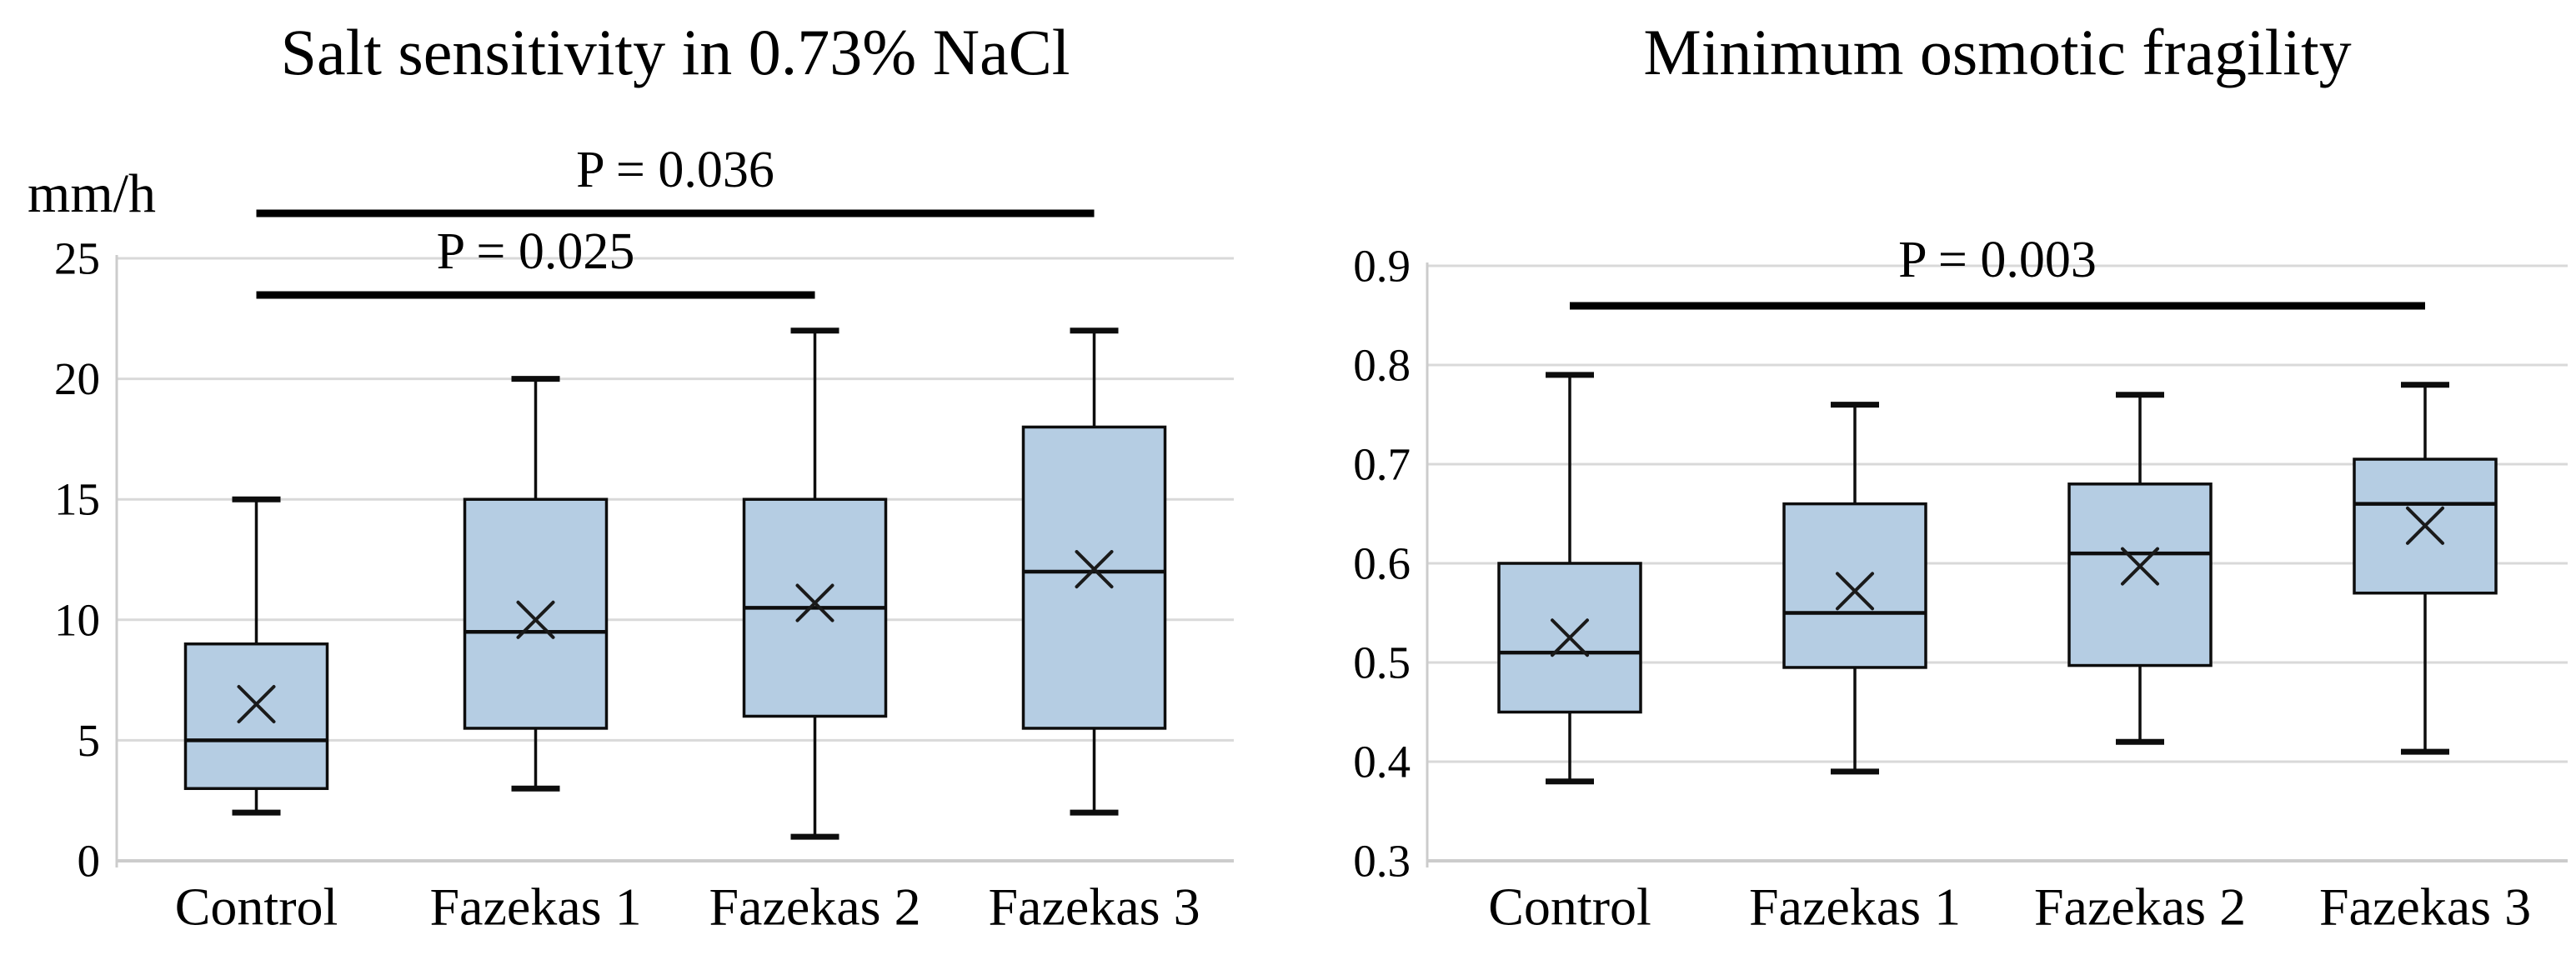 The image size is (2576, 975). Describe the element at coordinates (1382, 861) in the screenshot. I see `y-tick-label: 0.3` at that location.